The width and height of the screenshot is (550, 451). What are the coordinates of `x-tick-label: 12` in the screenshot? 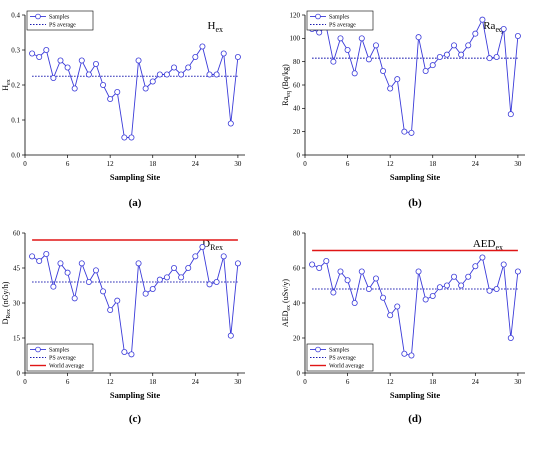 It's located at (111, 164).